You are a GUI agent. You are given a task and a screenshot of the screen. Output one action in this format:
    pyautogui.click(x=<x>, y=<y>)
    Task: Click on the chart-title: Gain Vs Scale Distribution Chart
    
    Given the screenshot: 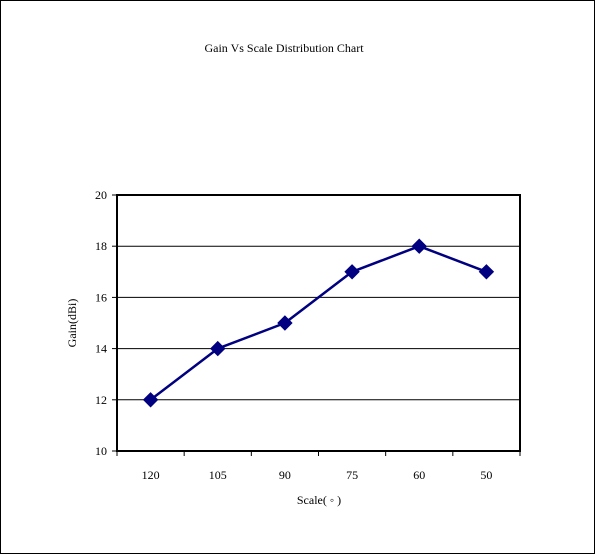 What is the action you would take?
    pyautogui.click(x=284, y=48)
    